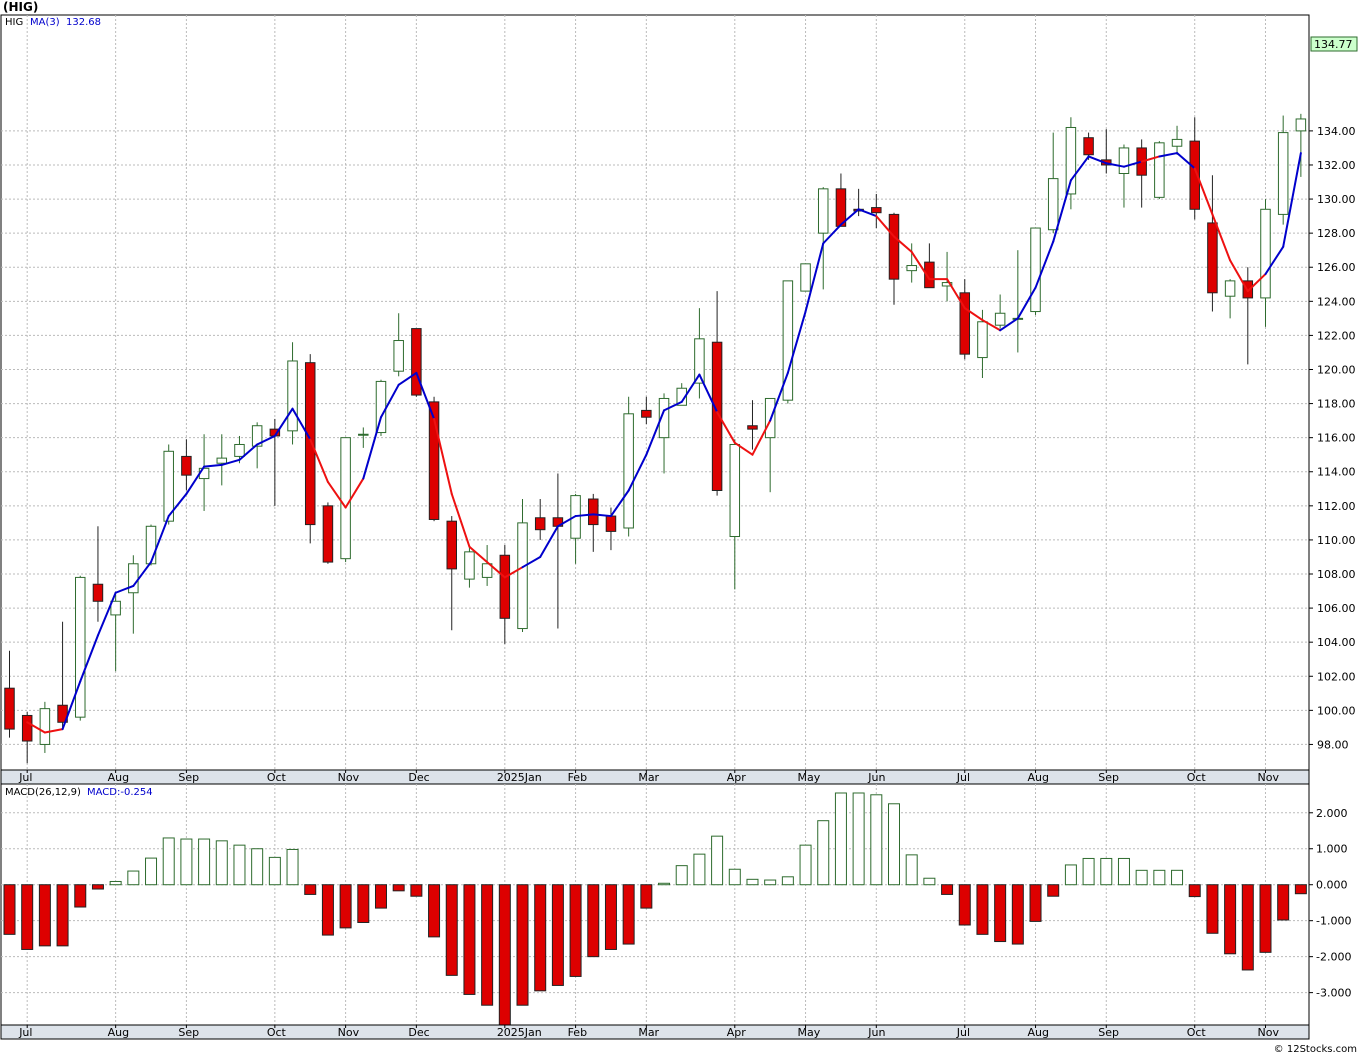 This screenshot has height=1056, width=1360. I want to click on macd-y-tick-label: -1.000, so click(1333, 921).